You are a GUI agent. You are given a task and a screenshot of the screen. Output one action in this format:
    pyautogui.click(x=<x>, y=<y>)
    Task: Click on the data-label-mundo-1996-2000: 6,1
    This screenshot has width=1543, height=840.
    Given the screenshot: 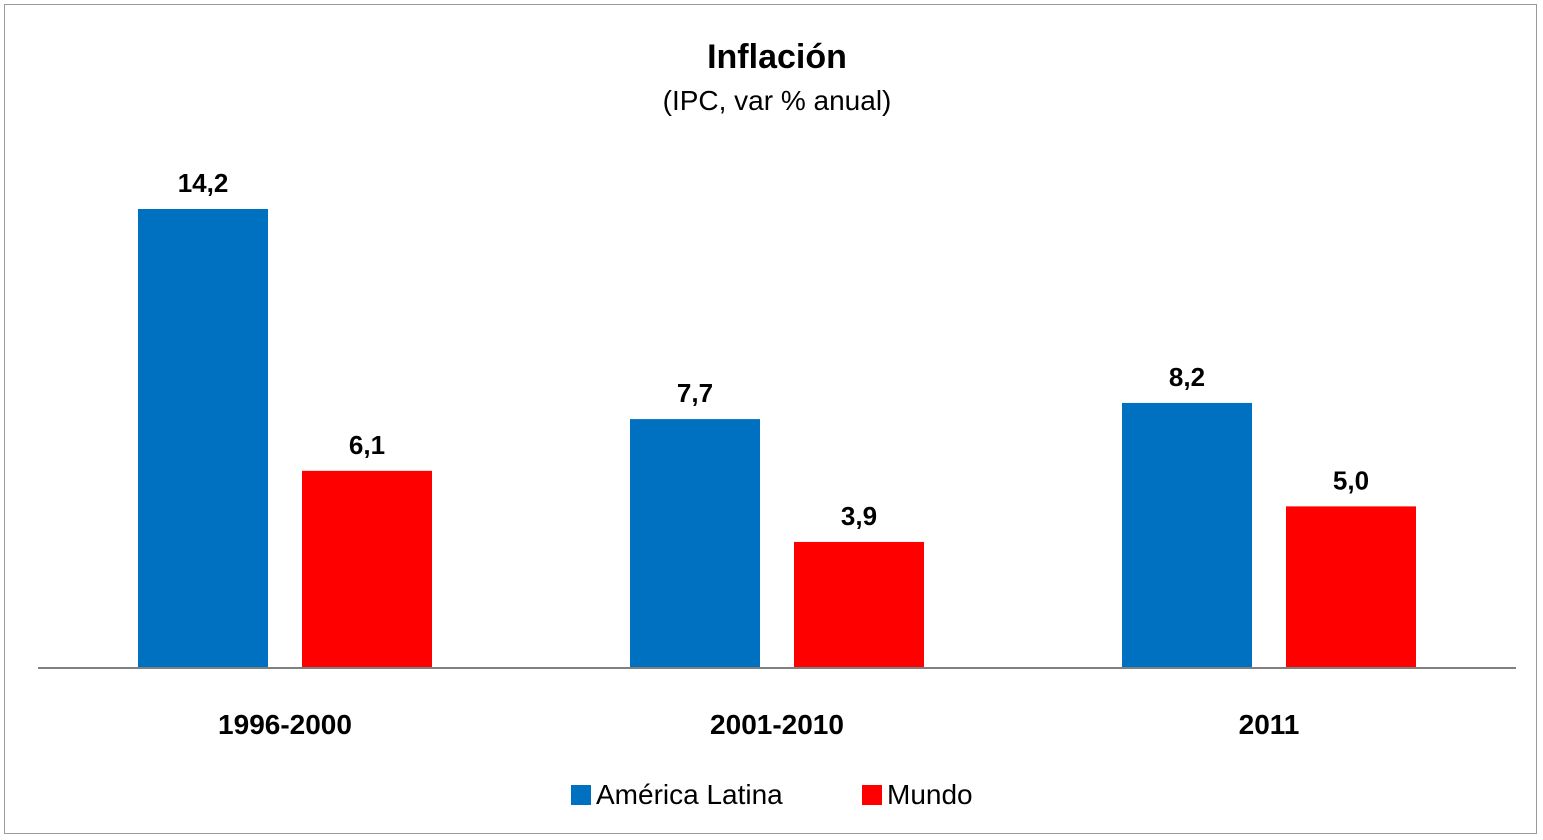 What is the action you would take?
    pyautogui.click(x=367, y=445)
    